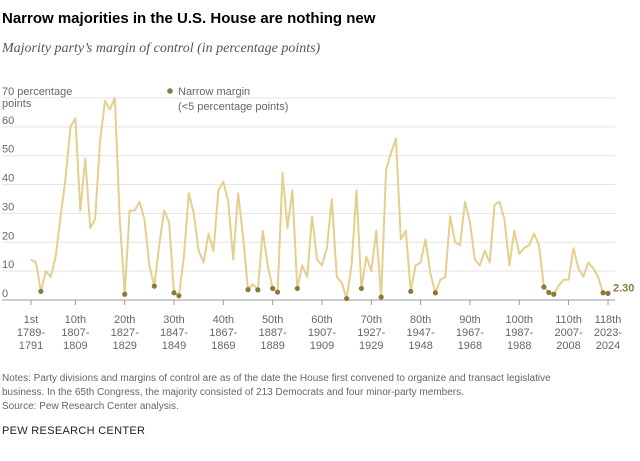 Image resolution: width=640 pixels, height=461 pixels. What do you see at coordinates (519, 320) in the screenshot?
I see `x-tick-label: 100th` at bounding box center [519, 320].